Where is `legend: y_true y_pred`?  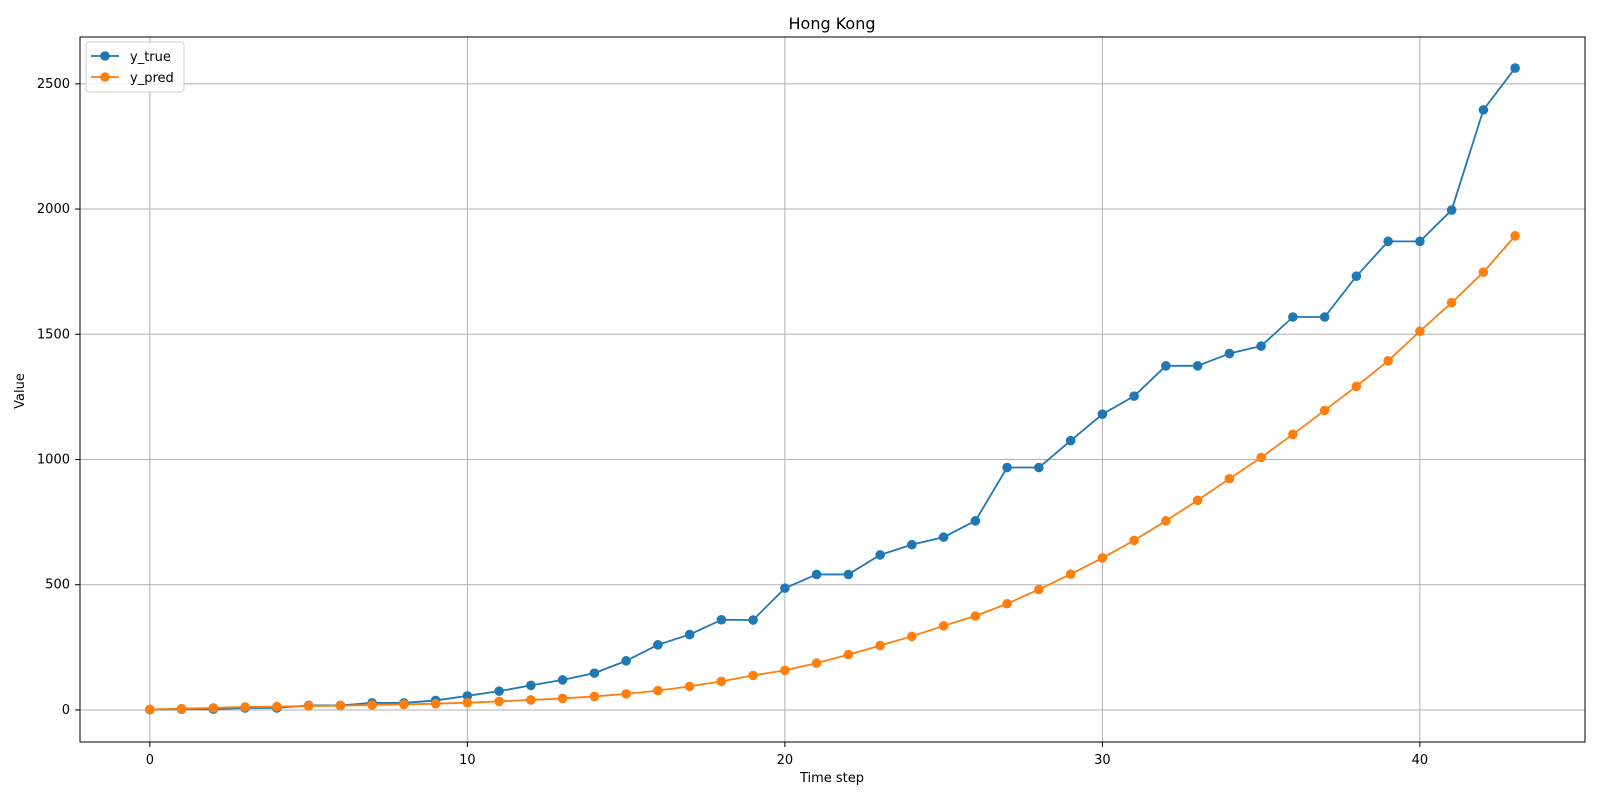
legend: y_true y_pred is located at coordinates (135, 67).